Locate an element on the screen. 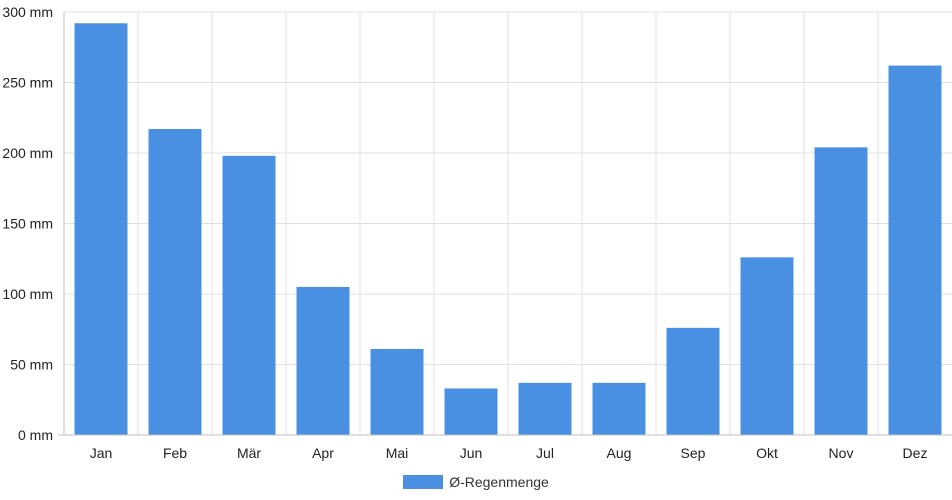 The height and width of the screenshot is (500, 952). x-tick-label: Okt is located at coordinates (767, 453).